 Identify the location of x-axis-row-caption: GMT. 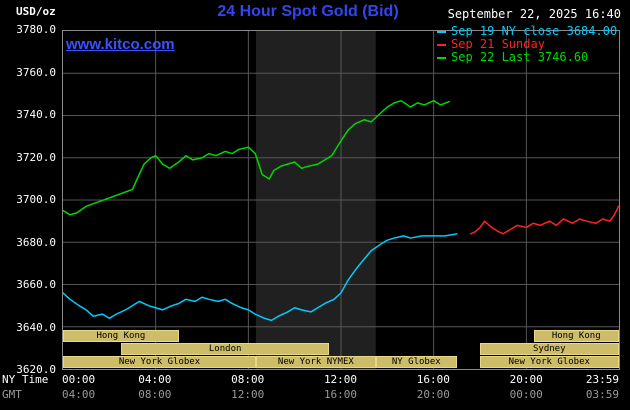
(12, 394).